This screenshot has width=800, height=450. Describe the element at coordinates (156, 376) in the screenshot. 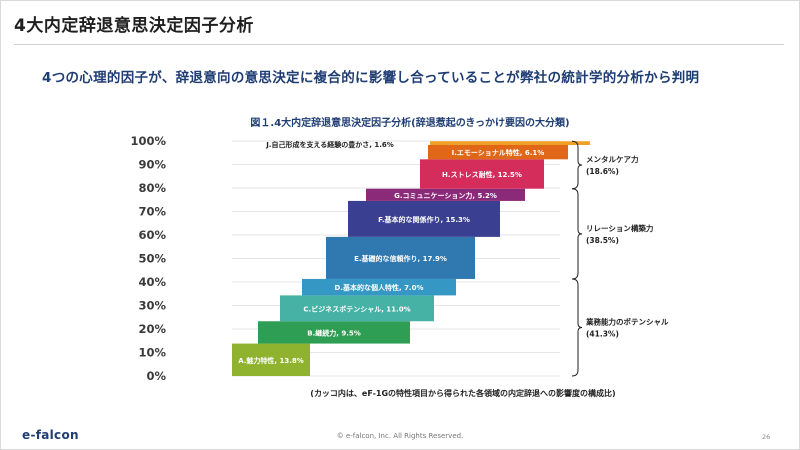

I see `y-tick-label: 0%` at that location.